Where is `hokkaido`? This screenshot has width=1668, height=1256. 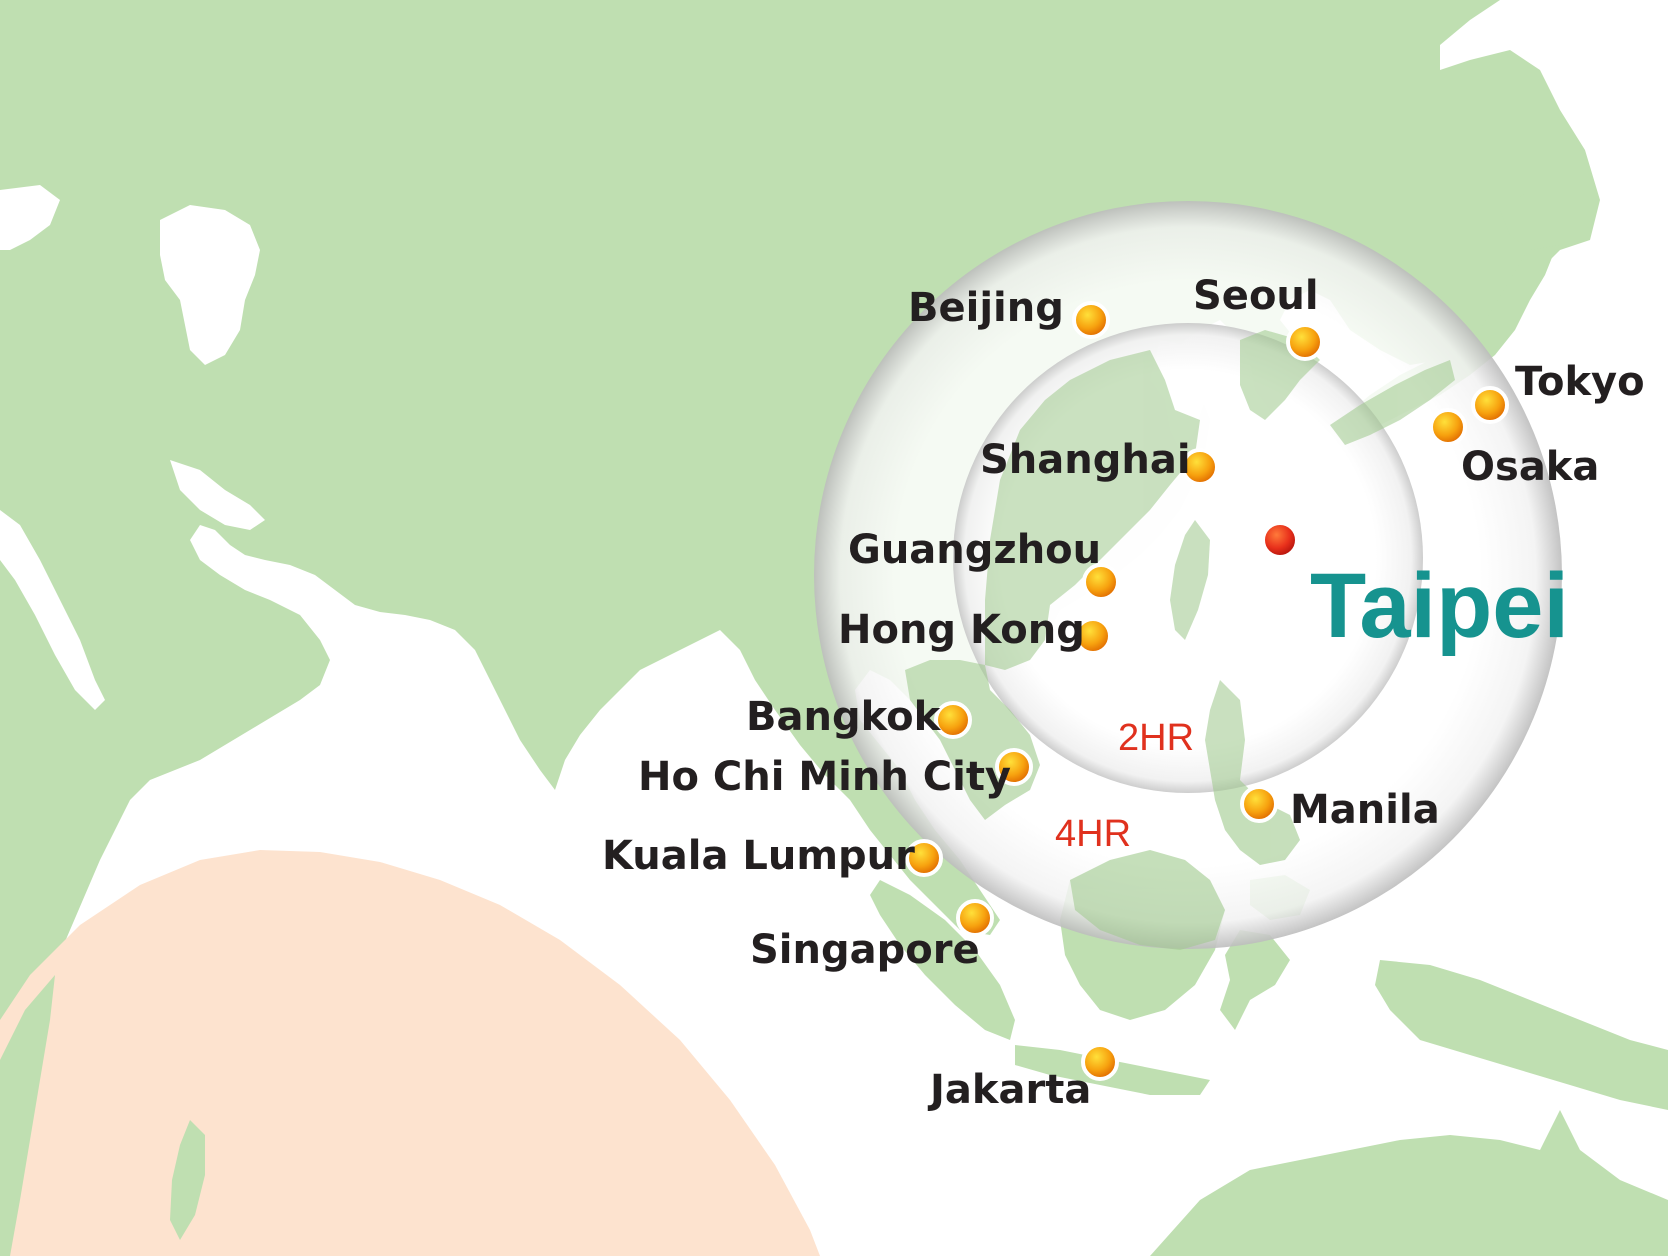
hokkaido is located at coordinates (1537, 220).